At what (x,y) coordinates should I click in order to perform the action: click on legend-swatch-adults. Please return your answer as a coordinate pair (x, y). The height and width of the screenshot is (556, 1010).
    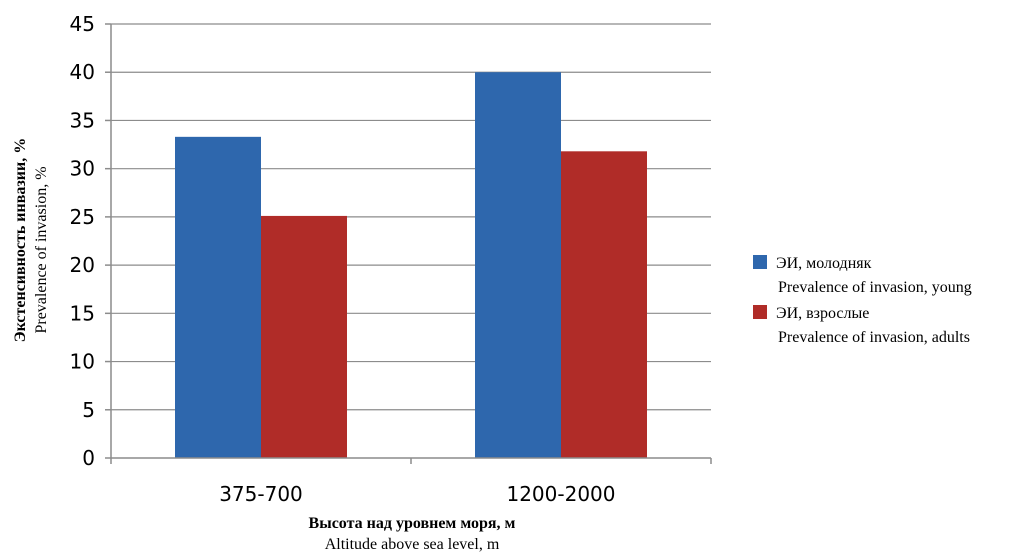
    Looking at the image, I should click on (760, 312).